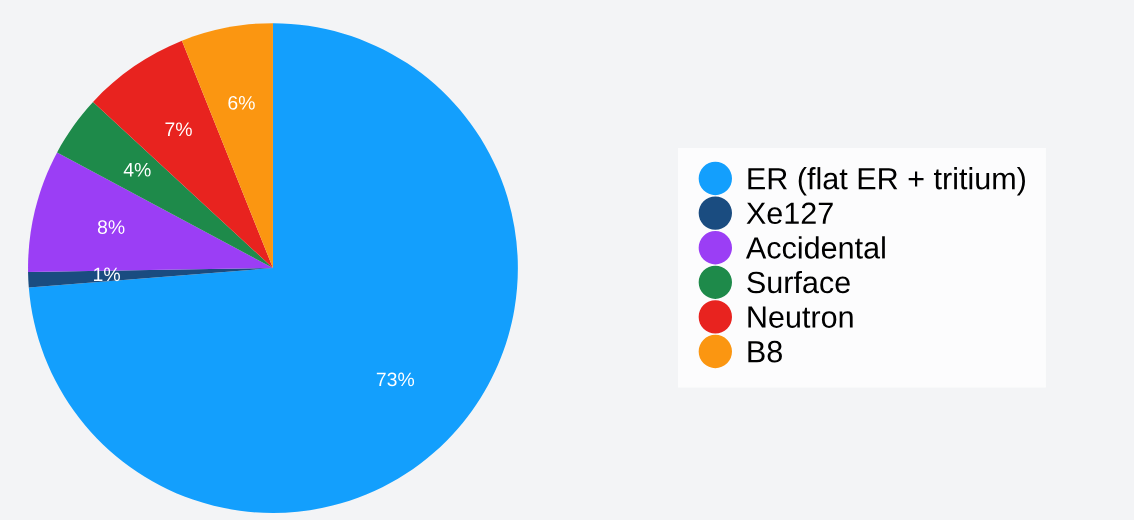 The image size is (1134, 520). Describe the element at coordinates (798, 282) in the screenshot. I see `legend-label: Surface` at that location.